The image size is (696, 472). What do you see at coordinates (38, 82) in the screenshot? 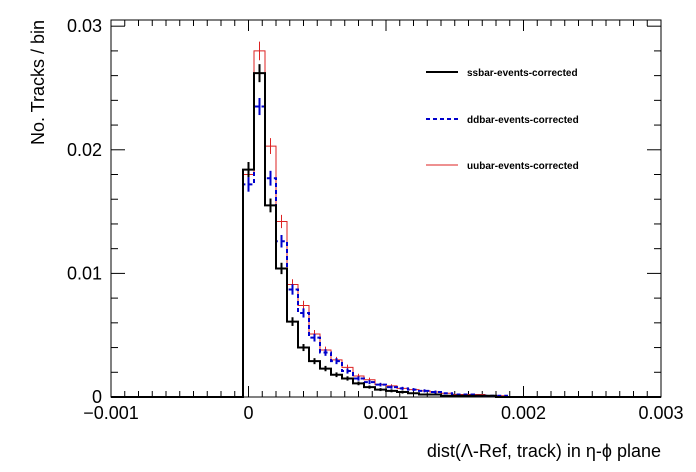
I see `y-axis-label: No. Tracks / bin` at bounding box center [38, 82].